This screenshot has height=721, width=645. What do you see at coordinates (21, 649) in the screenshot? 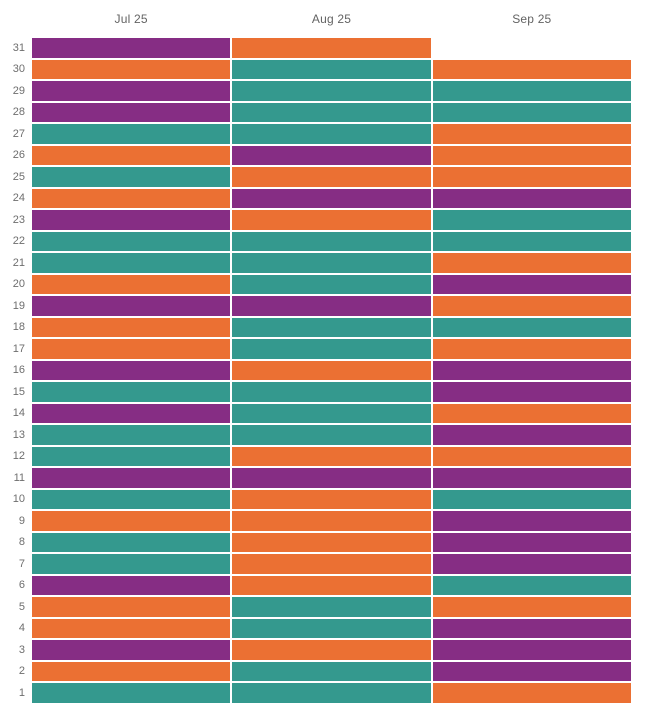
I see `row-label: 3` at bounding box center [21, 649].